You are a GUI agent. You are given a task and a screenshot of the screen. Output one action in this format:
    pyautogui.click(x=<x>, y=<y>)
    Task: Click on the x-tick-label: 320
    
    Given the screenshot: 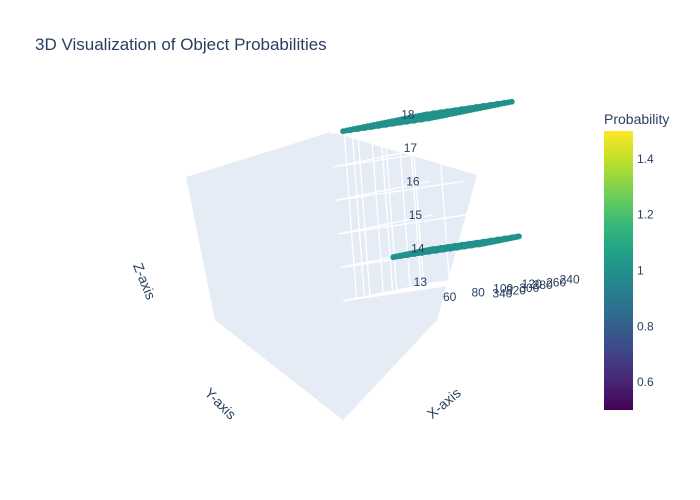 What is the action you would take?
    pyautogui.click(x=516, y=291)
    